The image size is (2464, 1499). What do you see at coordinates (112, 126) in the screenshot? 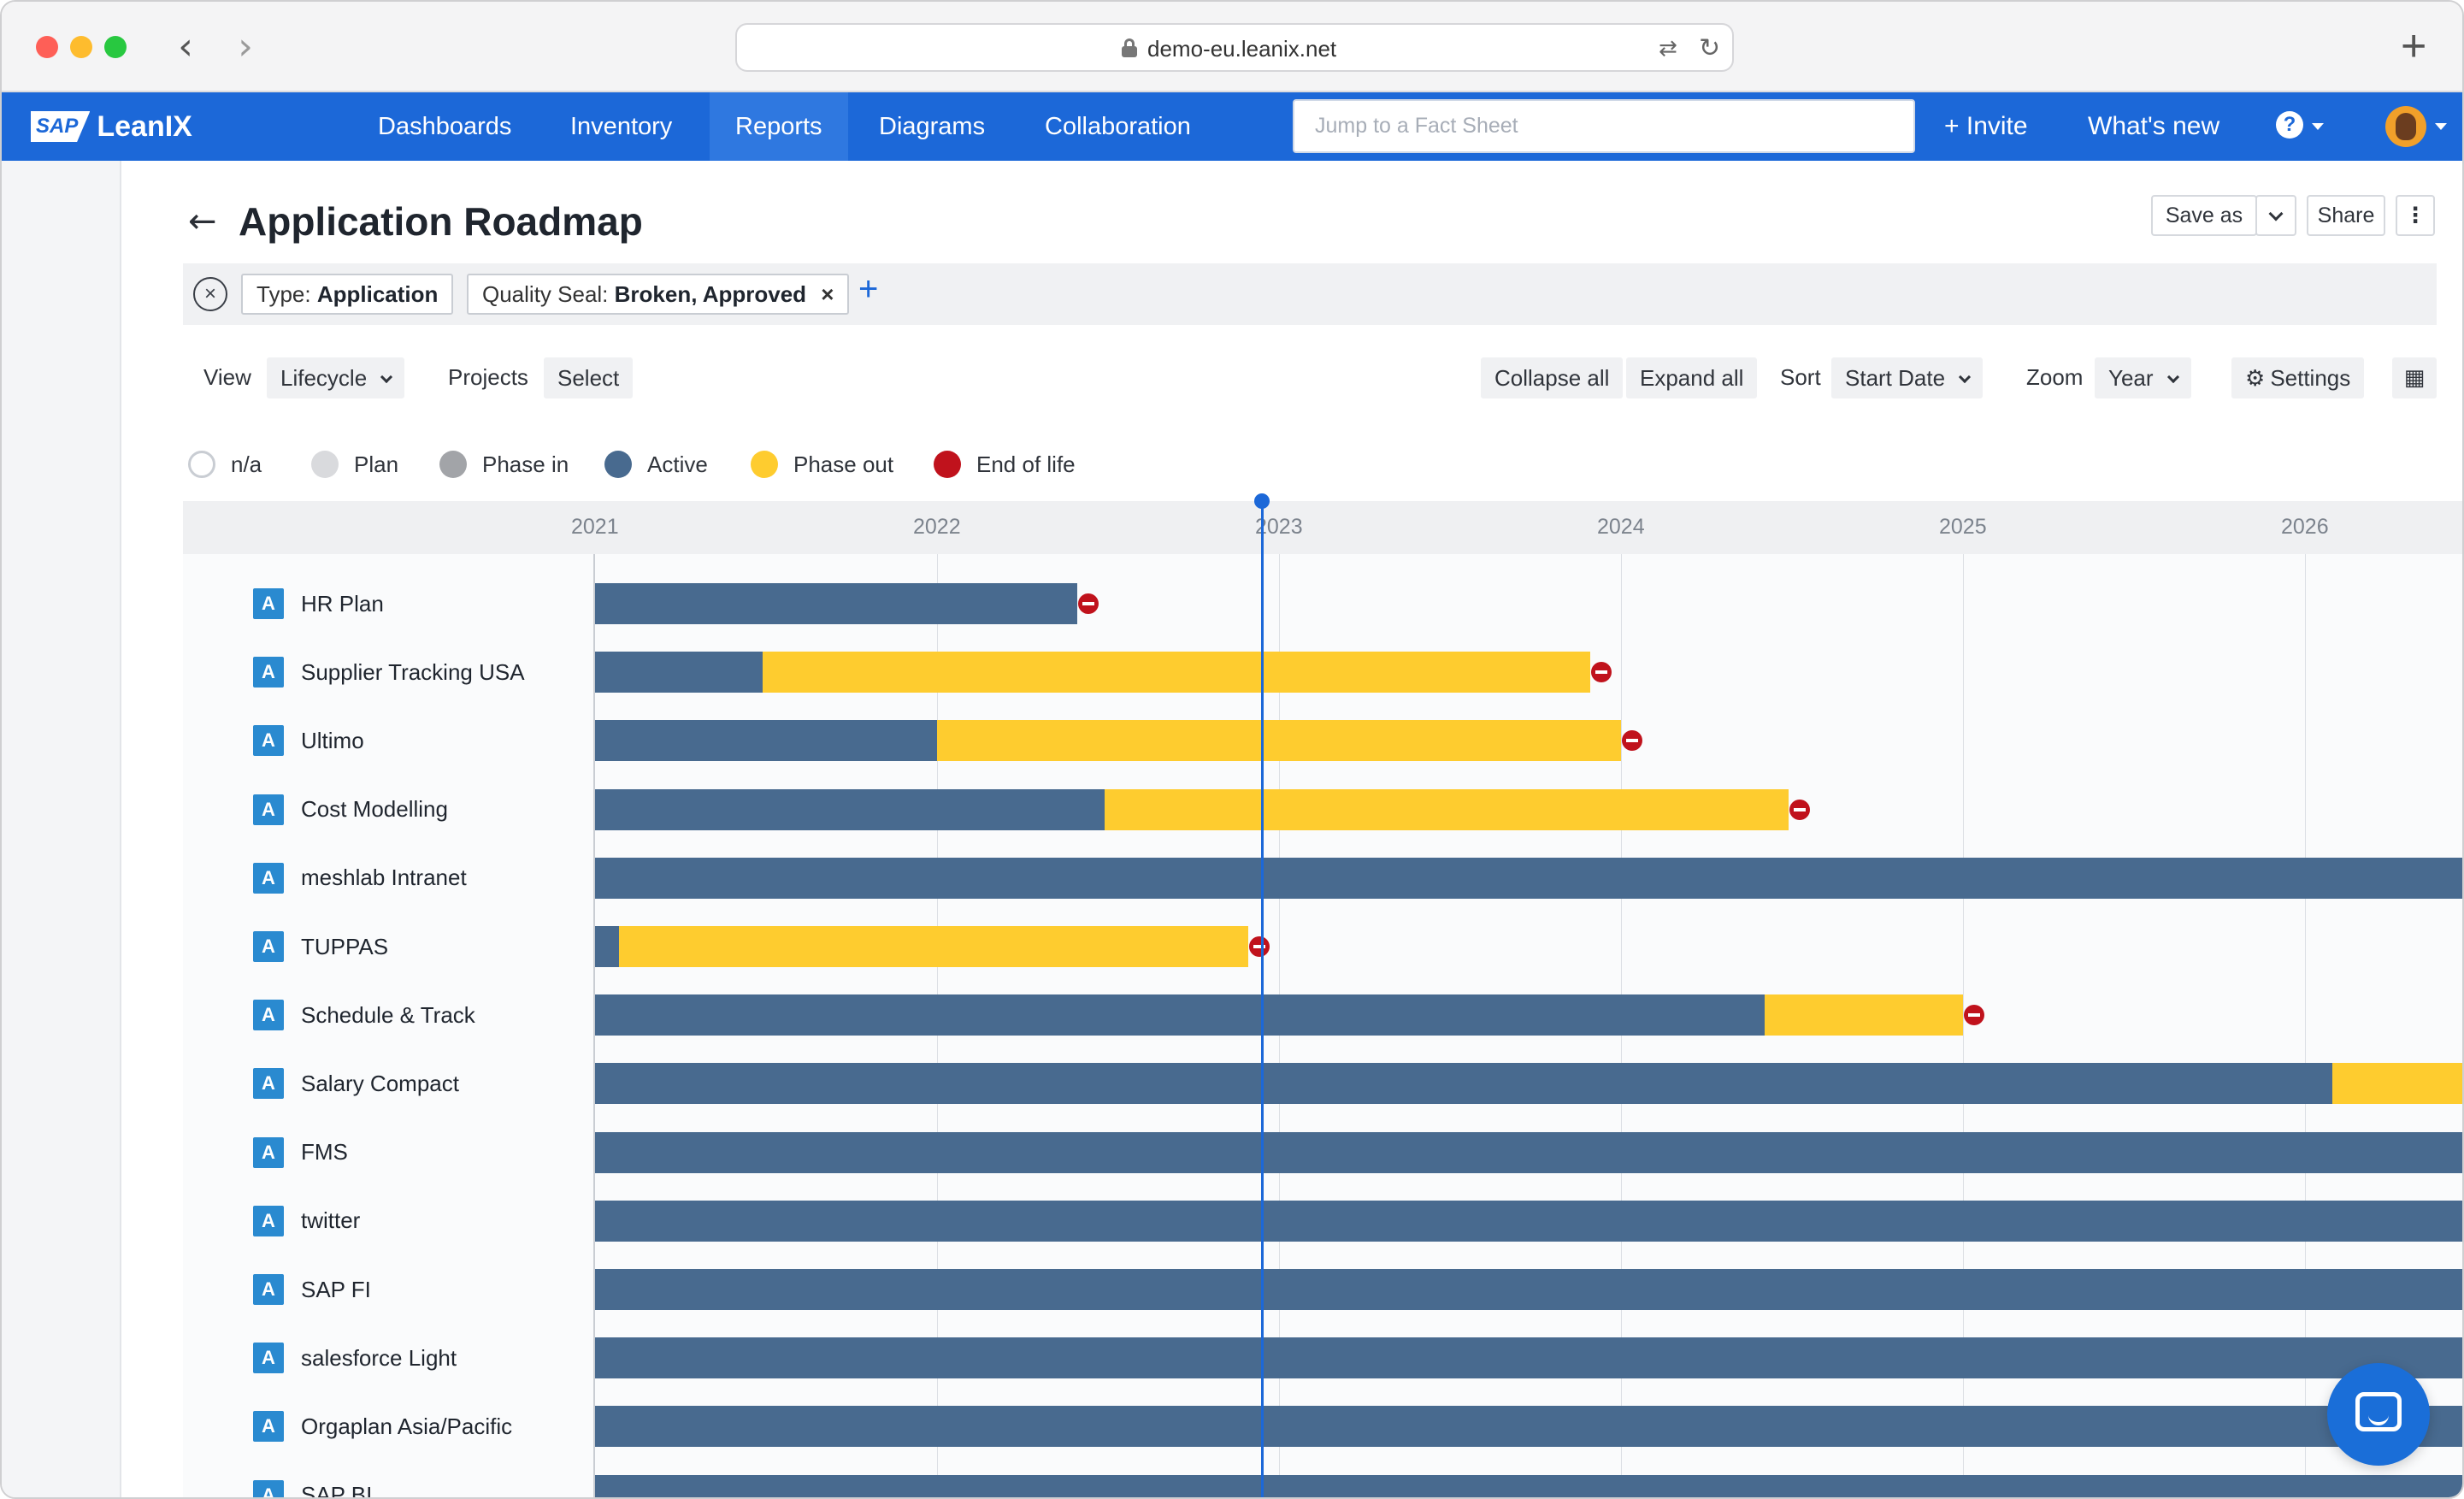
I see `leanix-logo: SAP LeanIX` at bounding box center [112, 126].